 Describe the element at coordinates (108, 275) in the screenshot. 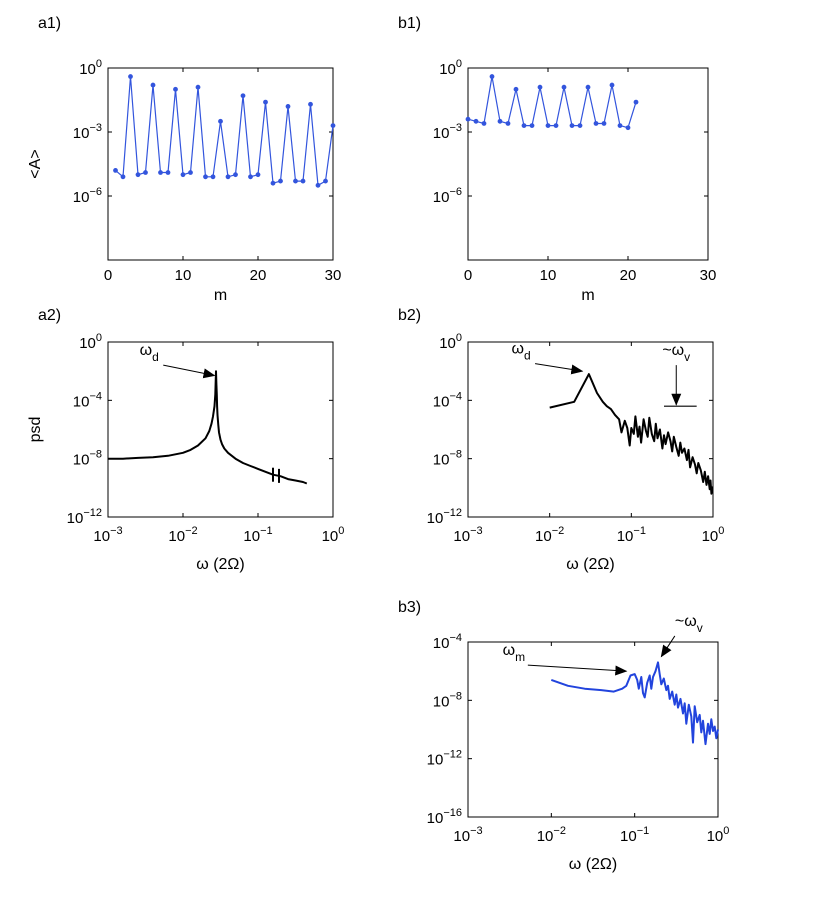

I see `x-tick-label: 0` at that location.